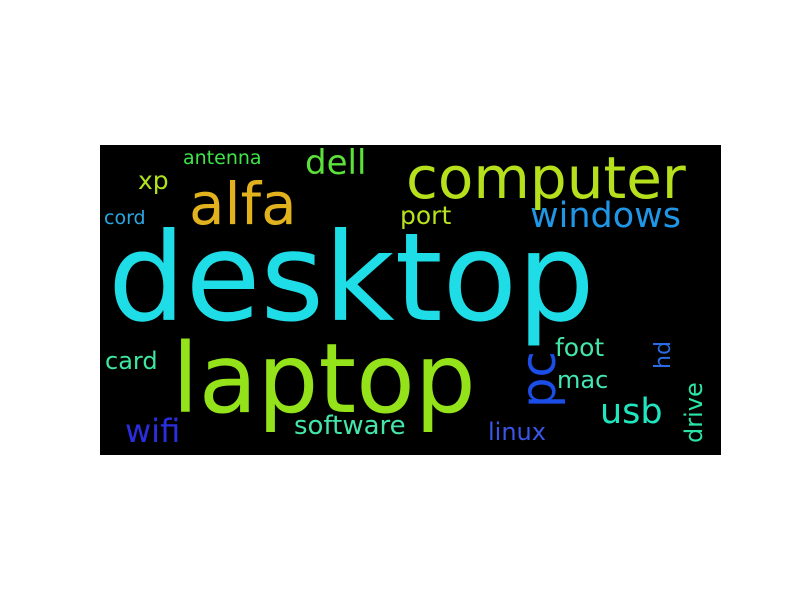 This screenshot has width=800, height=600. I want to click on word-windows: windows, so click(606, 216).